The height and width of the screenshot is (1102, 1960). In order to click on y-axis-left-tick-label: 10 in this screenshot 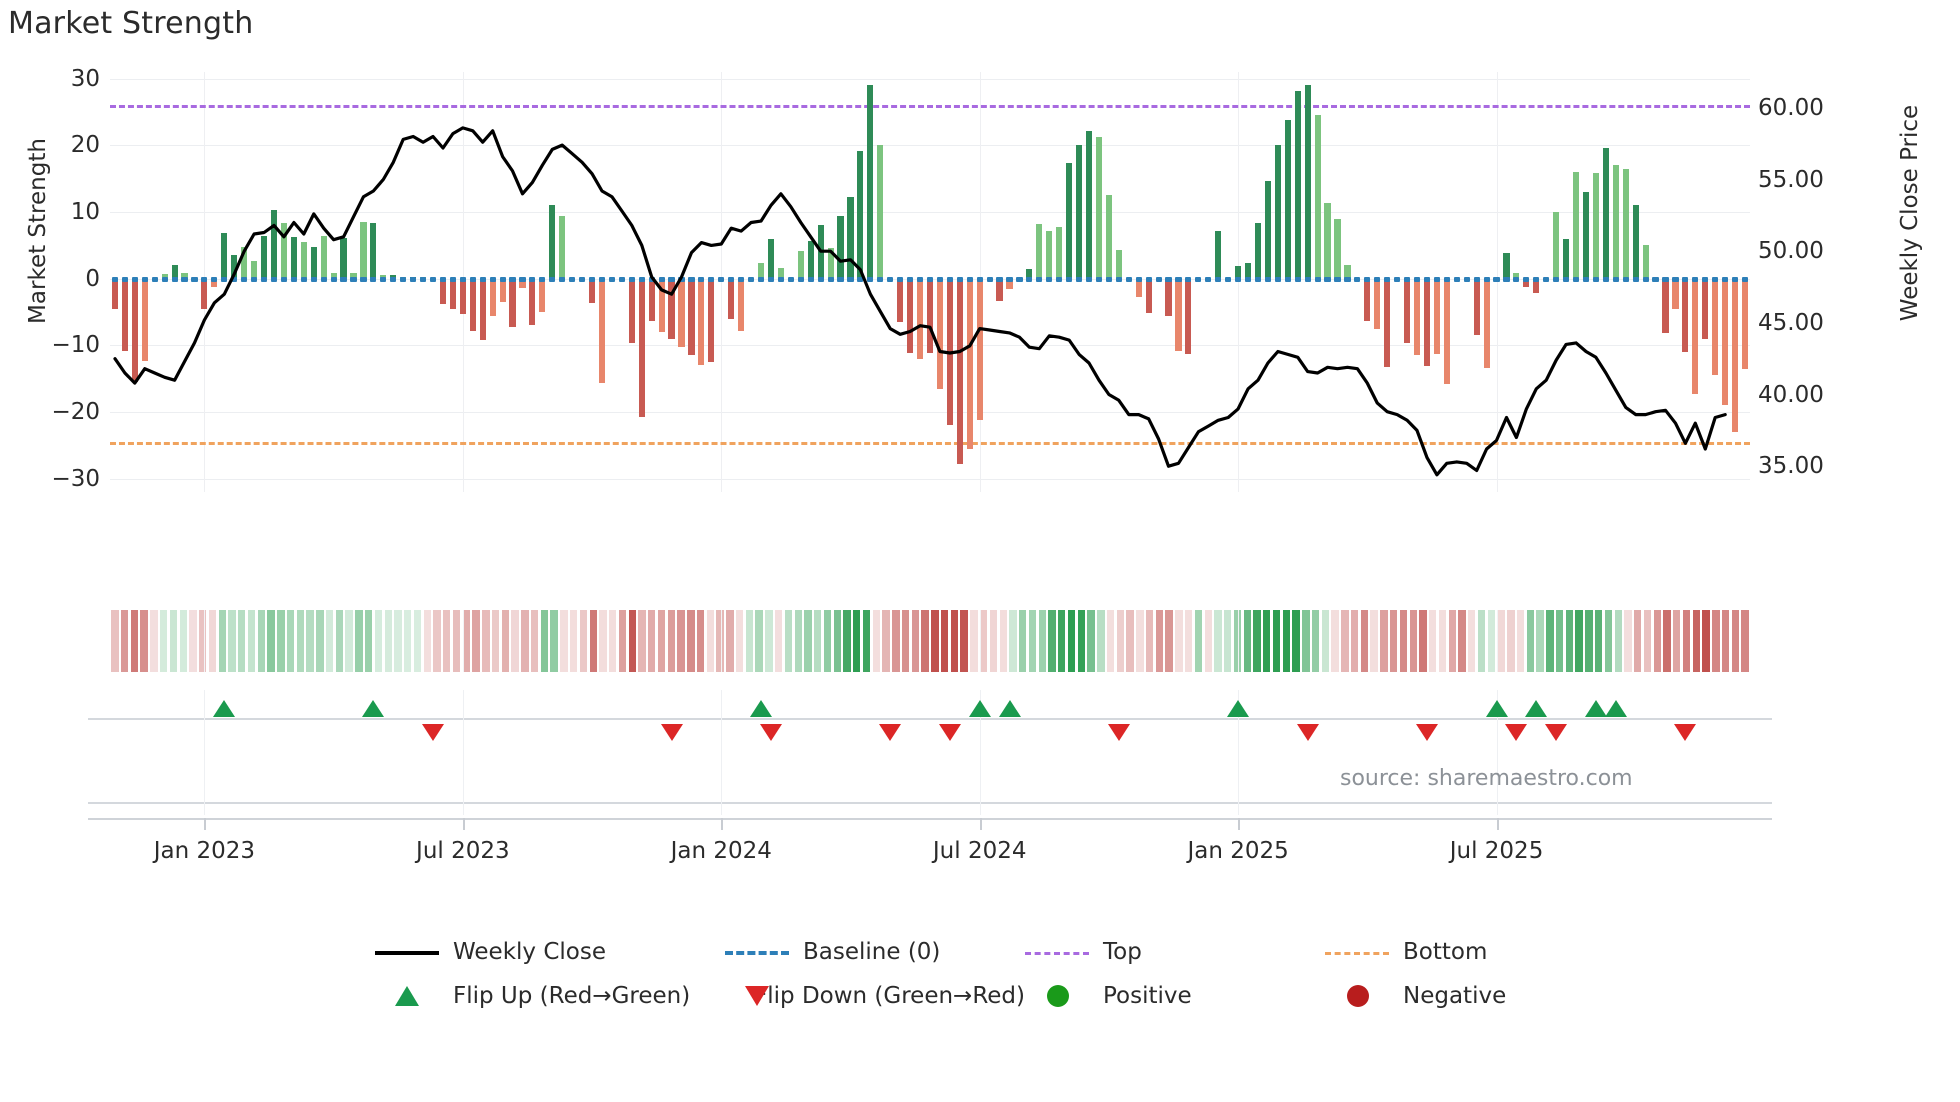, I will do `click(85, 212)`.